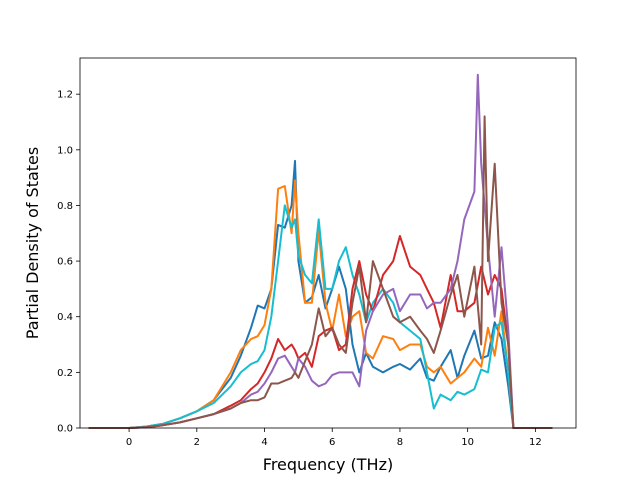 The height and width of the screenshot is (480, 640). What do you see at coordinates (332, 442) in the screenshot?
I see `x-tick-label: 6` at bounding box center [332, 442].